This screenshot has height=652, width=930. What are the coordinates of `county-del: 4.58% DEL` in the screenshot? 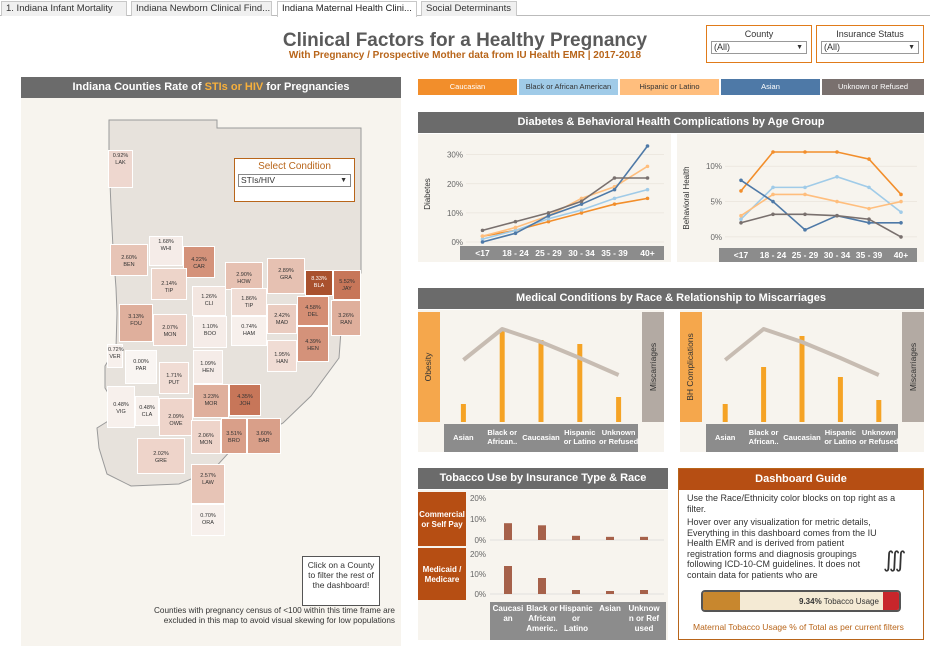 It's located at (313, 311).